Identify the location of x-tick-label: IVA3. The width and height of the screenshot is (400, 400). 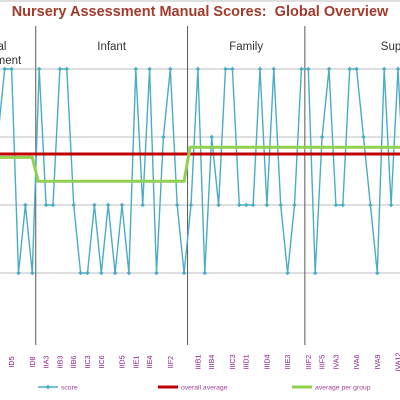
(335, 361).